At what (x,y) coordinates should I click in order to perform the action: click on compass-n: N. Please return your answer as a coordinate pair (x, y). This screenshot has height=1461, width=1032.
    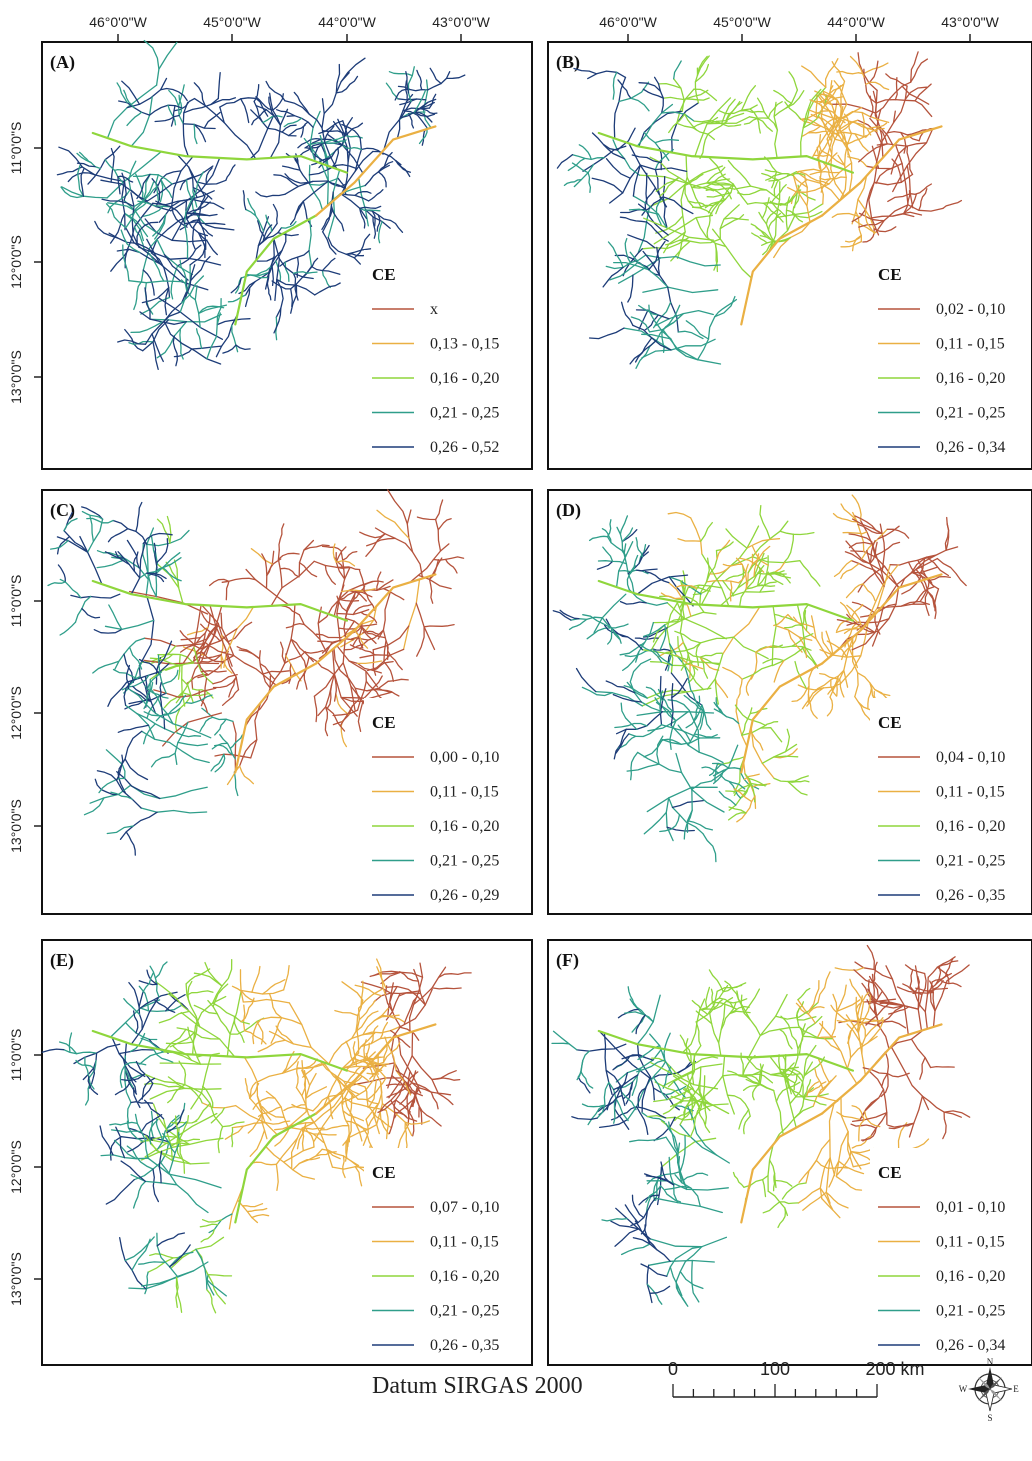
    Looking at the image, I should click on (990, 1362).